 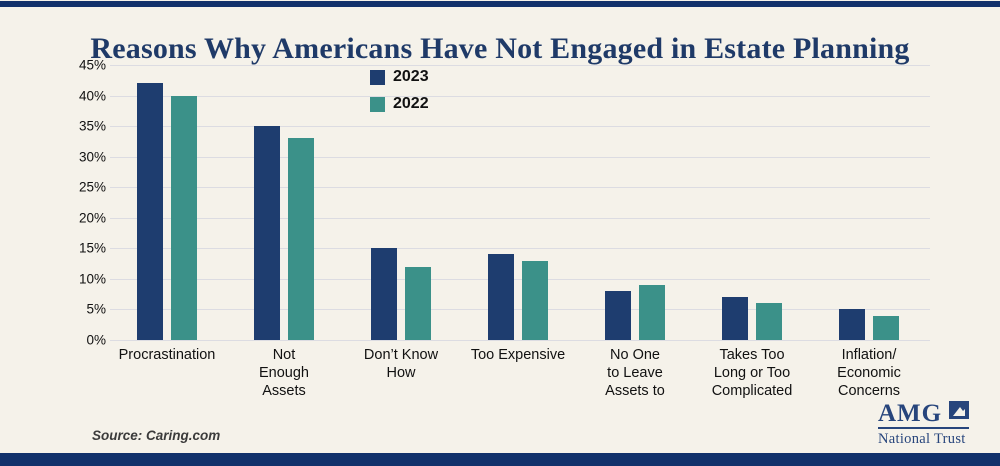 What do you see at coordinates (520, 310) in the screenshot?
I see `gridline-5%` at bounding box center [520, 310].